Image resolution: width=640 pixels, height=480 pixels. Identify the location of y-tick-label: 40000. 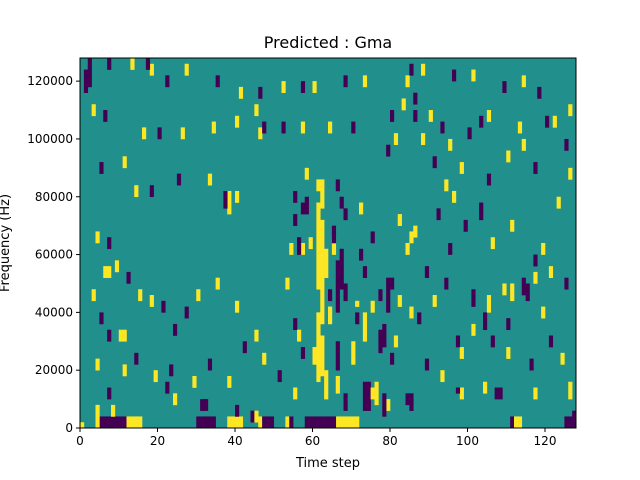
(54, 312).